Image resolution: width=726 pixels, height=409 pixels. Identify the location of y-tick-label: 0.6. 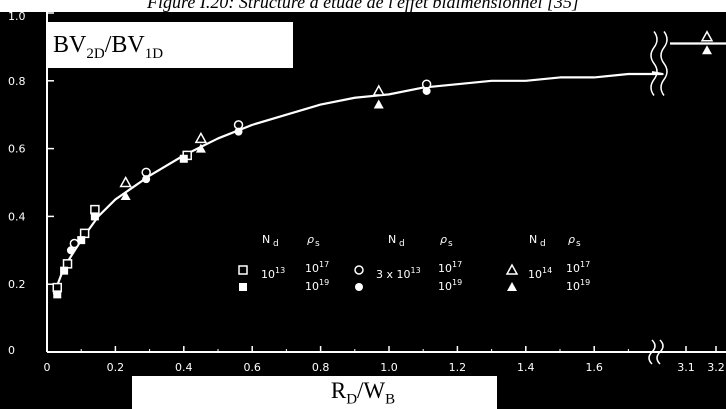
(17, 149).